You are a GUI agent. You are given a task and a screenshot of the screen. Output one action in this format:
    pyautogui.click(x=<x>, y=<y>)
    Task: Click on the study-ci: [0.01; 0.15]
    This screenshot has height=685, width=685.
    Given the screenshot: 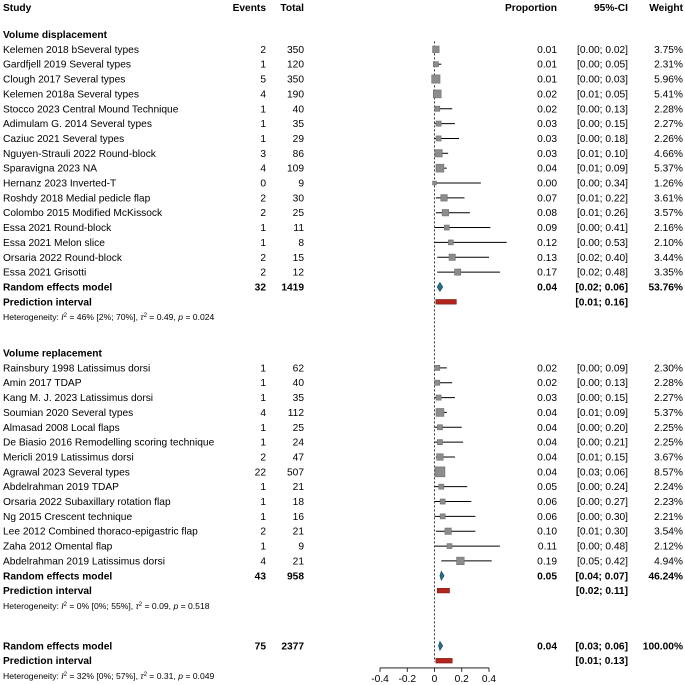 What is the action you would take?
    pyautogui.click(x=602, y=457)
    